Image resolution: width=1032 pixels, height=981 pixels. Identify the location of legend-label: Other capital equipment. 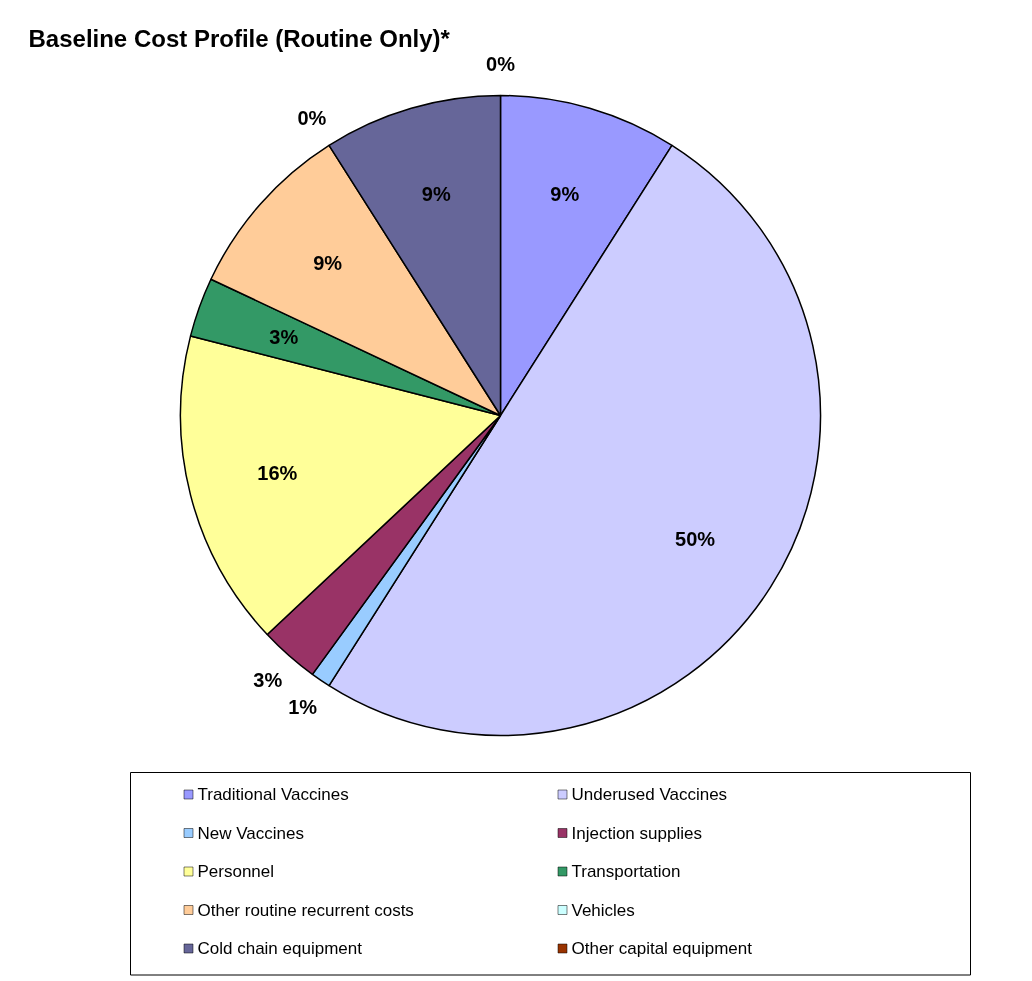
(662, 948).